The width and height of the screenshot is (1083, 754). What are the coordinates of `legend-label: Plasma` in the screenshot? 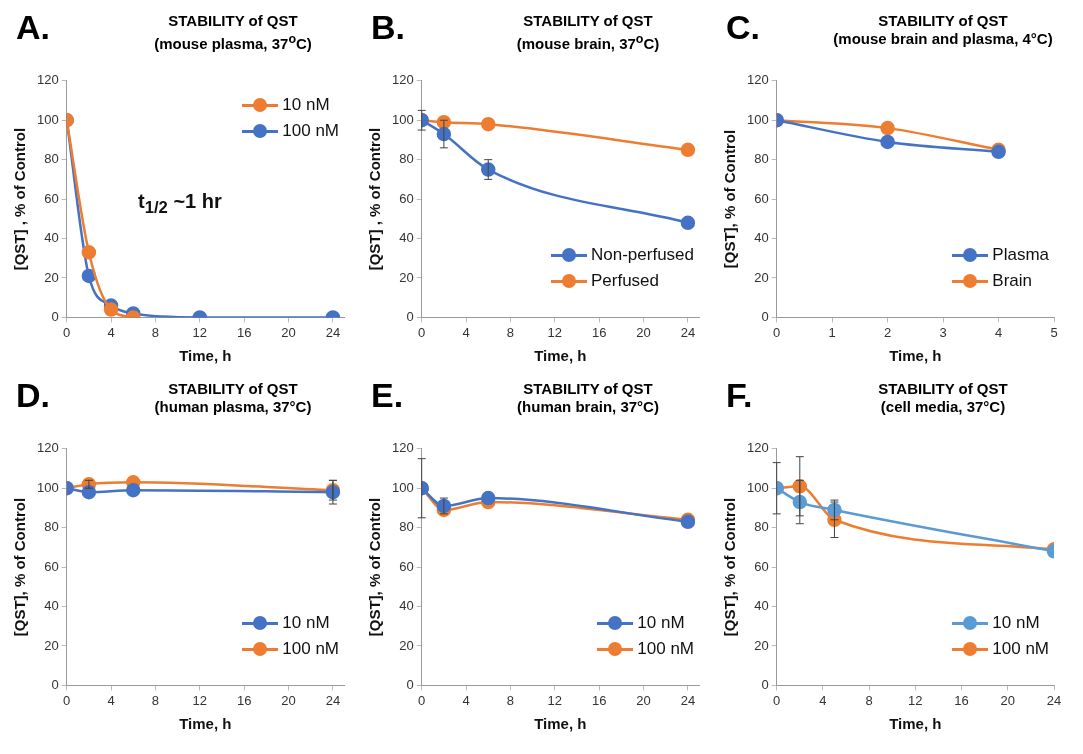 It's located at (1020, 255).